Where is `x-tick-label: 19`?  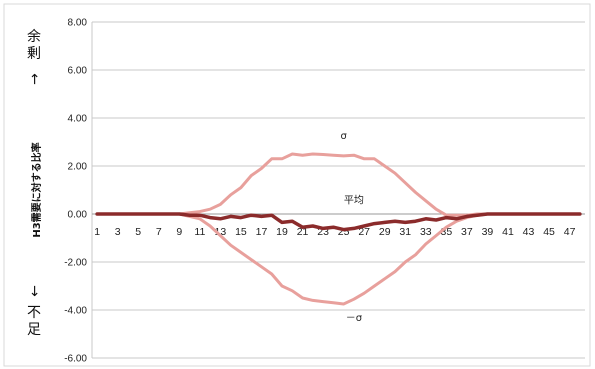
x-tick-label: 19 is located at coordinates (282, 232).